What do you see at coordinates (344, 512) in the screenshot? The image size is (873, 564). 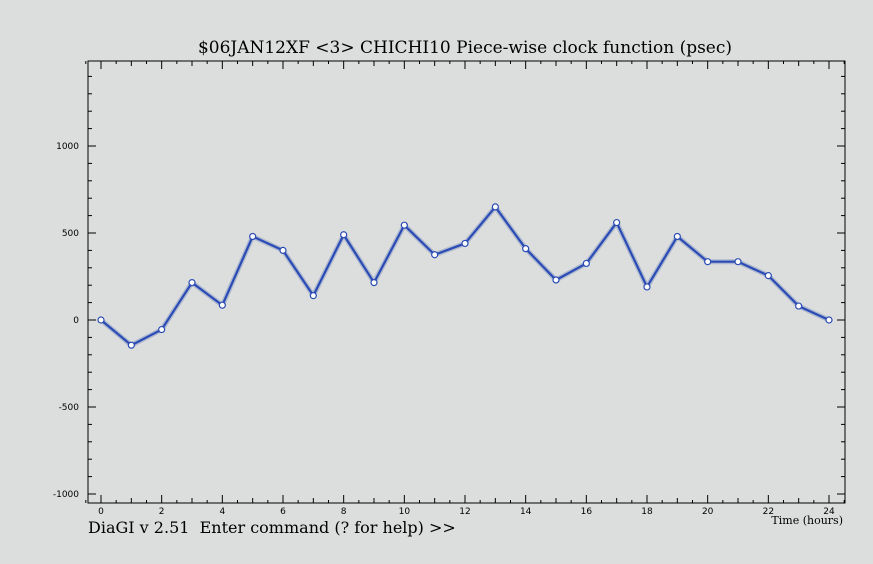 I see `x-tick-label: 8` at bounding box center [344, 512].